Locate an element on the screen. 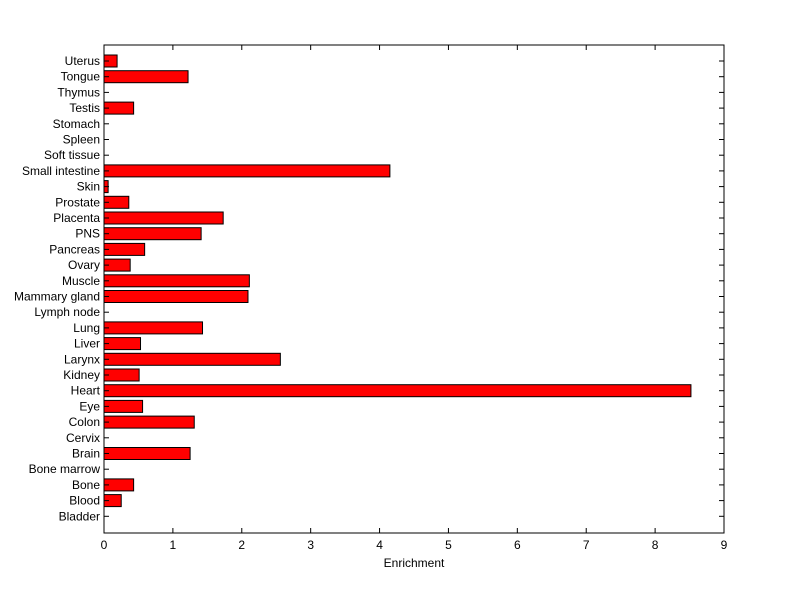 Image resolution: width=800 pixels, height=604 pixels. x-tick-label: 3 is located at coordinates (310, 545).